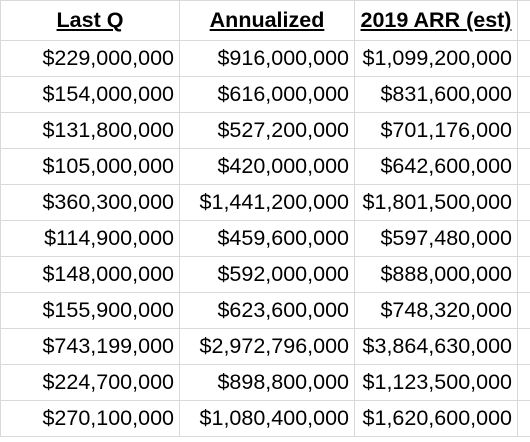  What do you see at coordinates (436, 418) in the screenshot?
I see `arr-2019-est-cell: $1,620,600,000` at bounding box center [436, 418].